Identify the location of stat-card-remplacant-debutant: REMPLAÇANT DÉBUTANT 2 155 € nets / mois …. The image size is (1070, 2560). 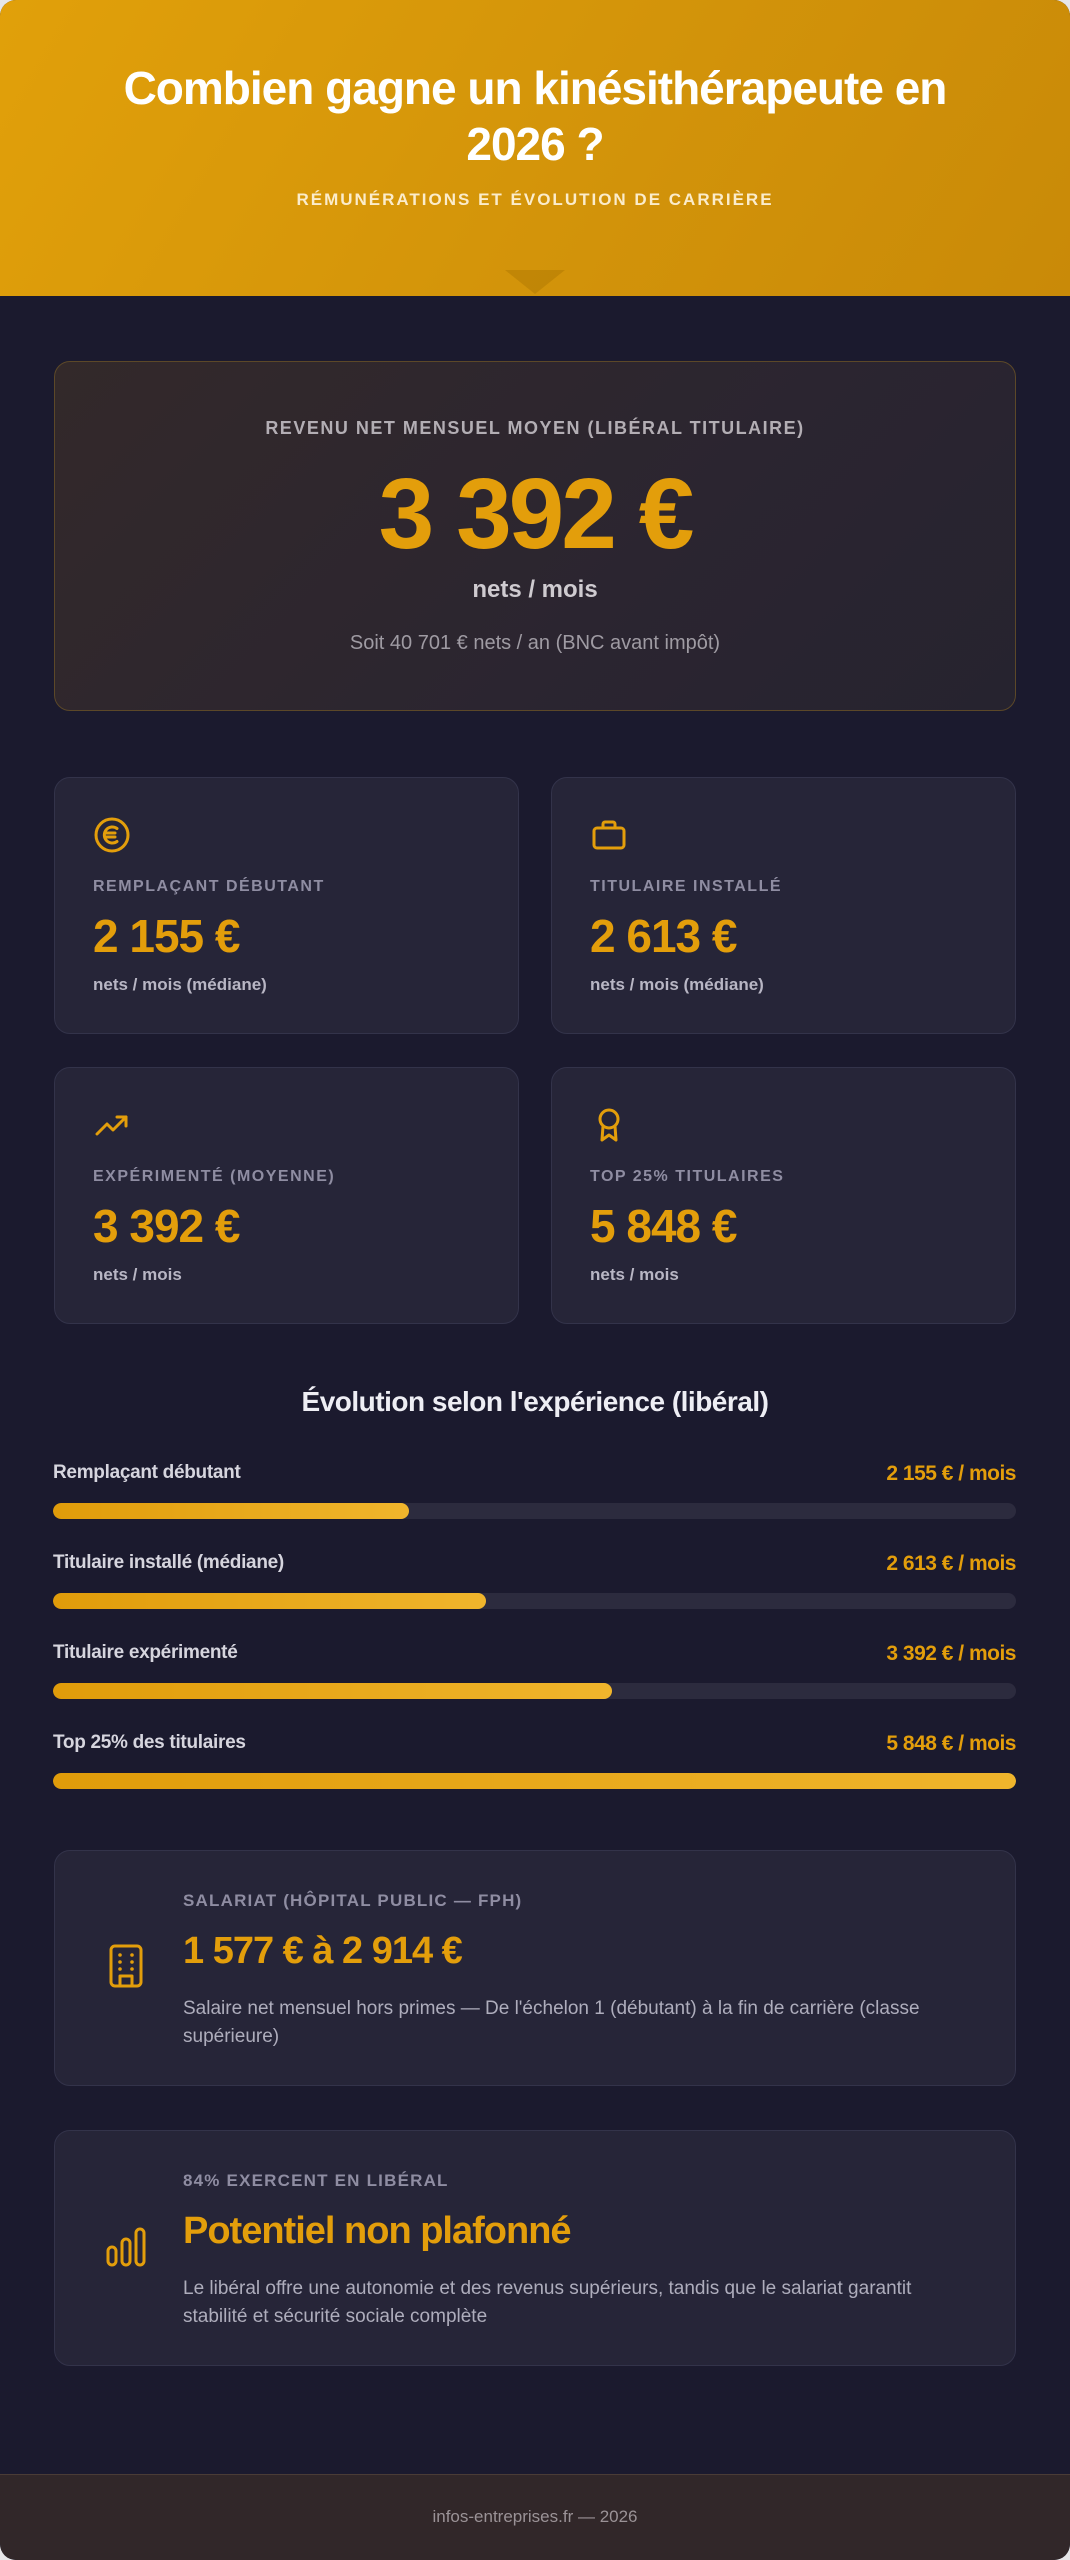
(286, 905).